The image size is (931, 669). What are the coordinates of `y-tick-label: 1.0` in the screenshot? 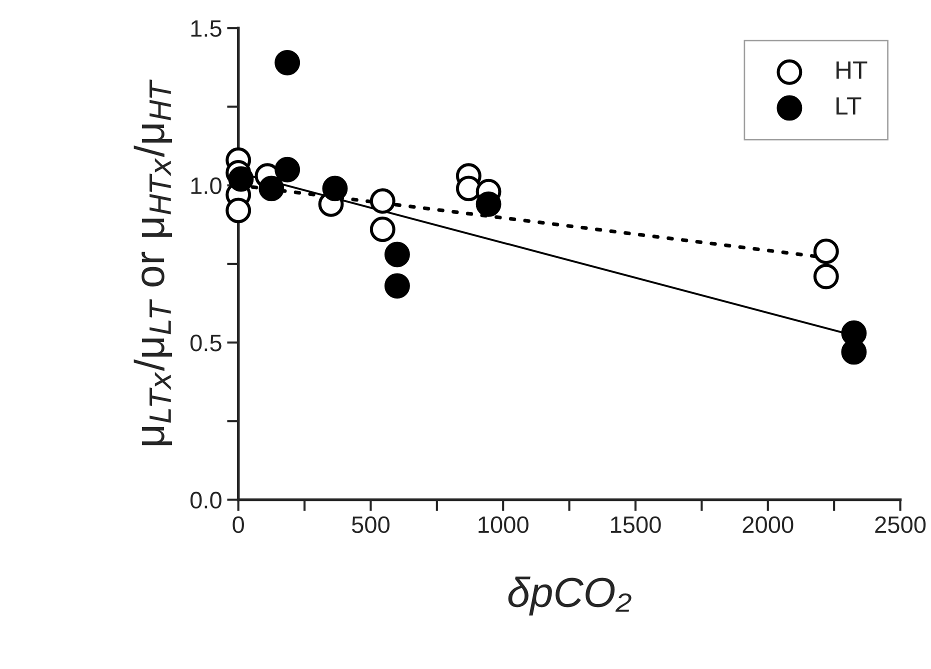 It's located at (206, 185).